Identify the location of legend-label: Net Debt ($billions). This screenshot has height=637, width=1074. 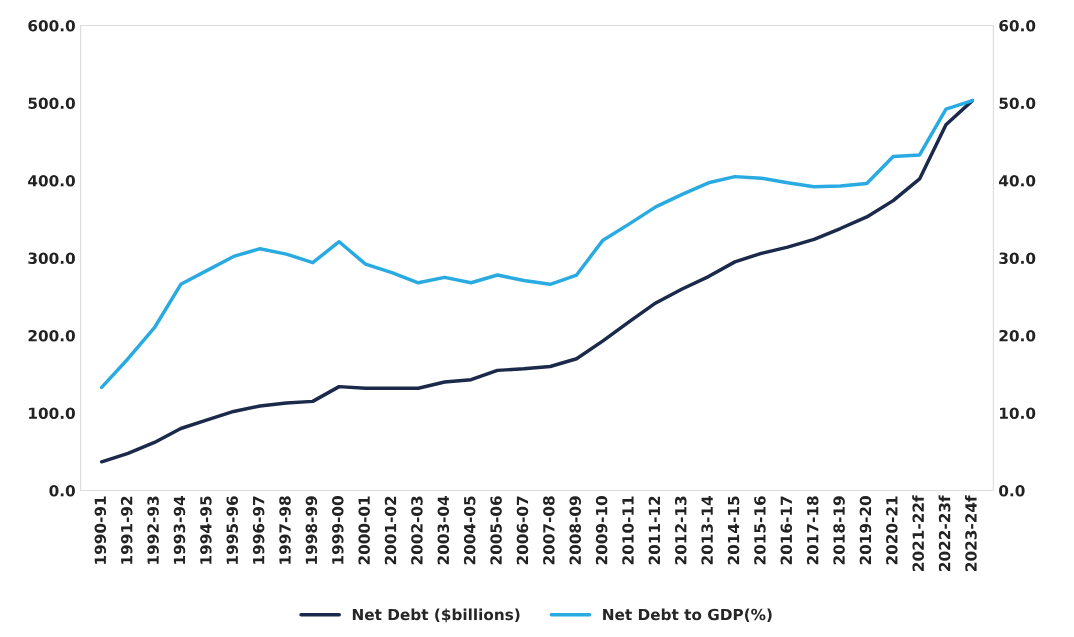
(436, 615).